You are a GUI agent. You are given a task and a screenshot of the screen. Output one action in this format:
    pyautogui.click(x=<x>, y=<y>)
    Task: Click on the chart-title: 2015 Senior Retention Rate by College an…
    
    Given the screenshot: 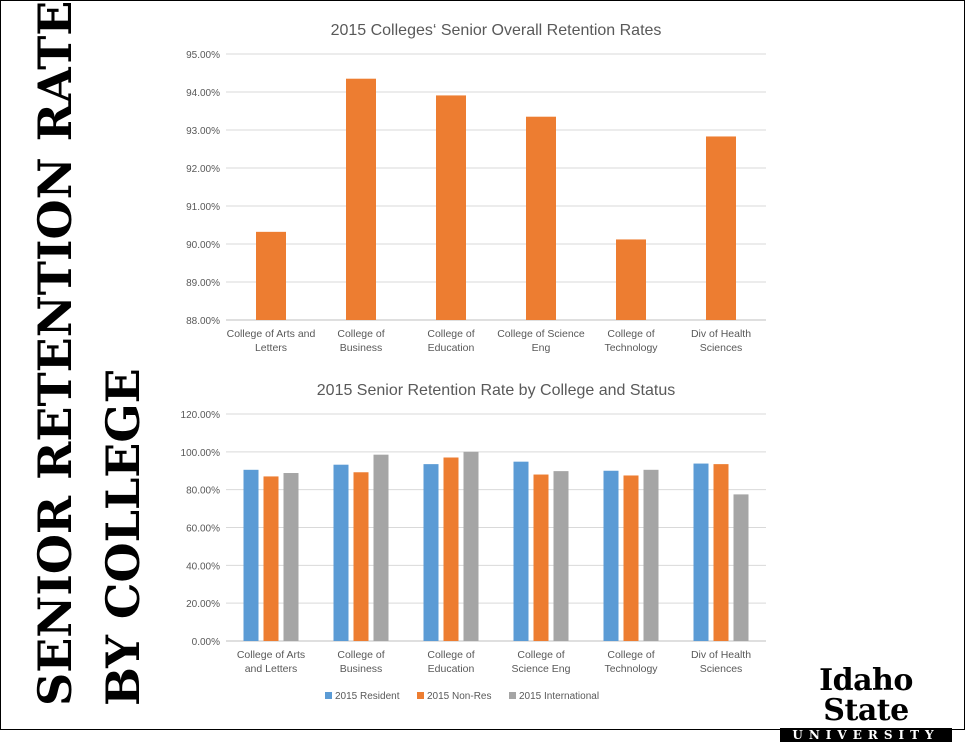 What is the action you would take?
    pyautogui.click(x=496, y=390)
    